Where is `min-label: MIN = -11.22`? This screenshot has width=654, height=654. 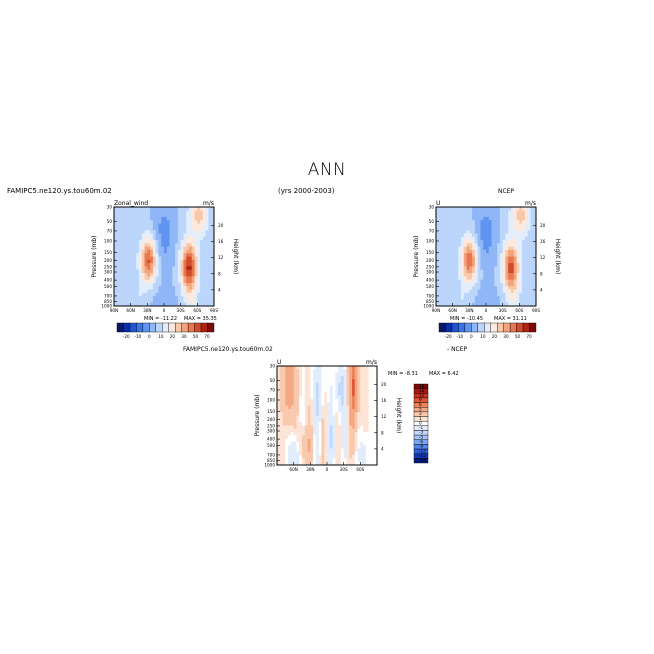
min-label: MIN = -11.22 is located at coordinates (160, 319).